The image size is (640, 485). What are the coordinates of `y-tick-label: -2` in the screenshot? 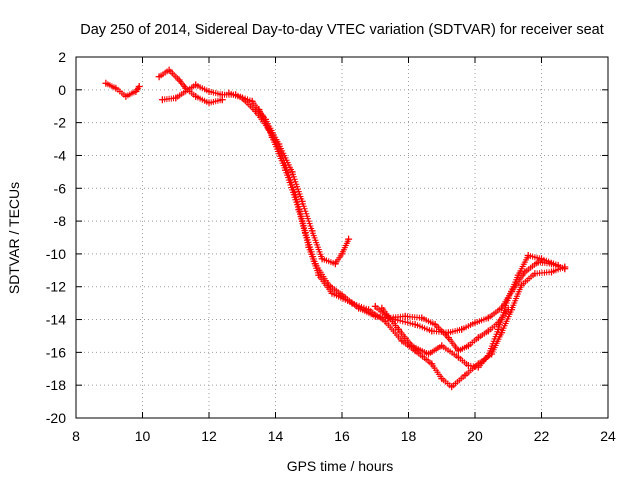 It's located at (60, 123).